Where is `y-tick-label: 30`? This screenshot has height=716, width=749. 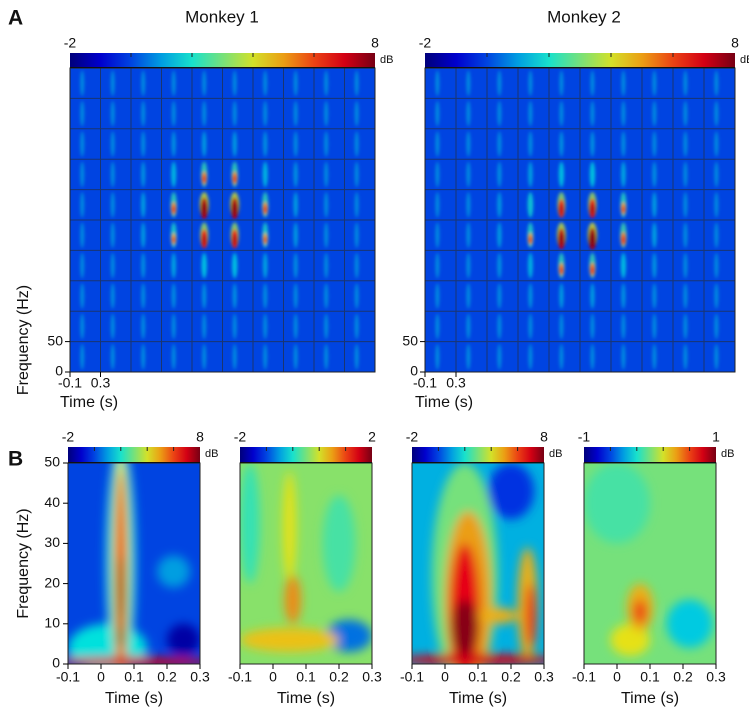 y-tick-label: 30 is located at coordinates (52, 542).